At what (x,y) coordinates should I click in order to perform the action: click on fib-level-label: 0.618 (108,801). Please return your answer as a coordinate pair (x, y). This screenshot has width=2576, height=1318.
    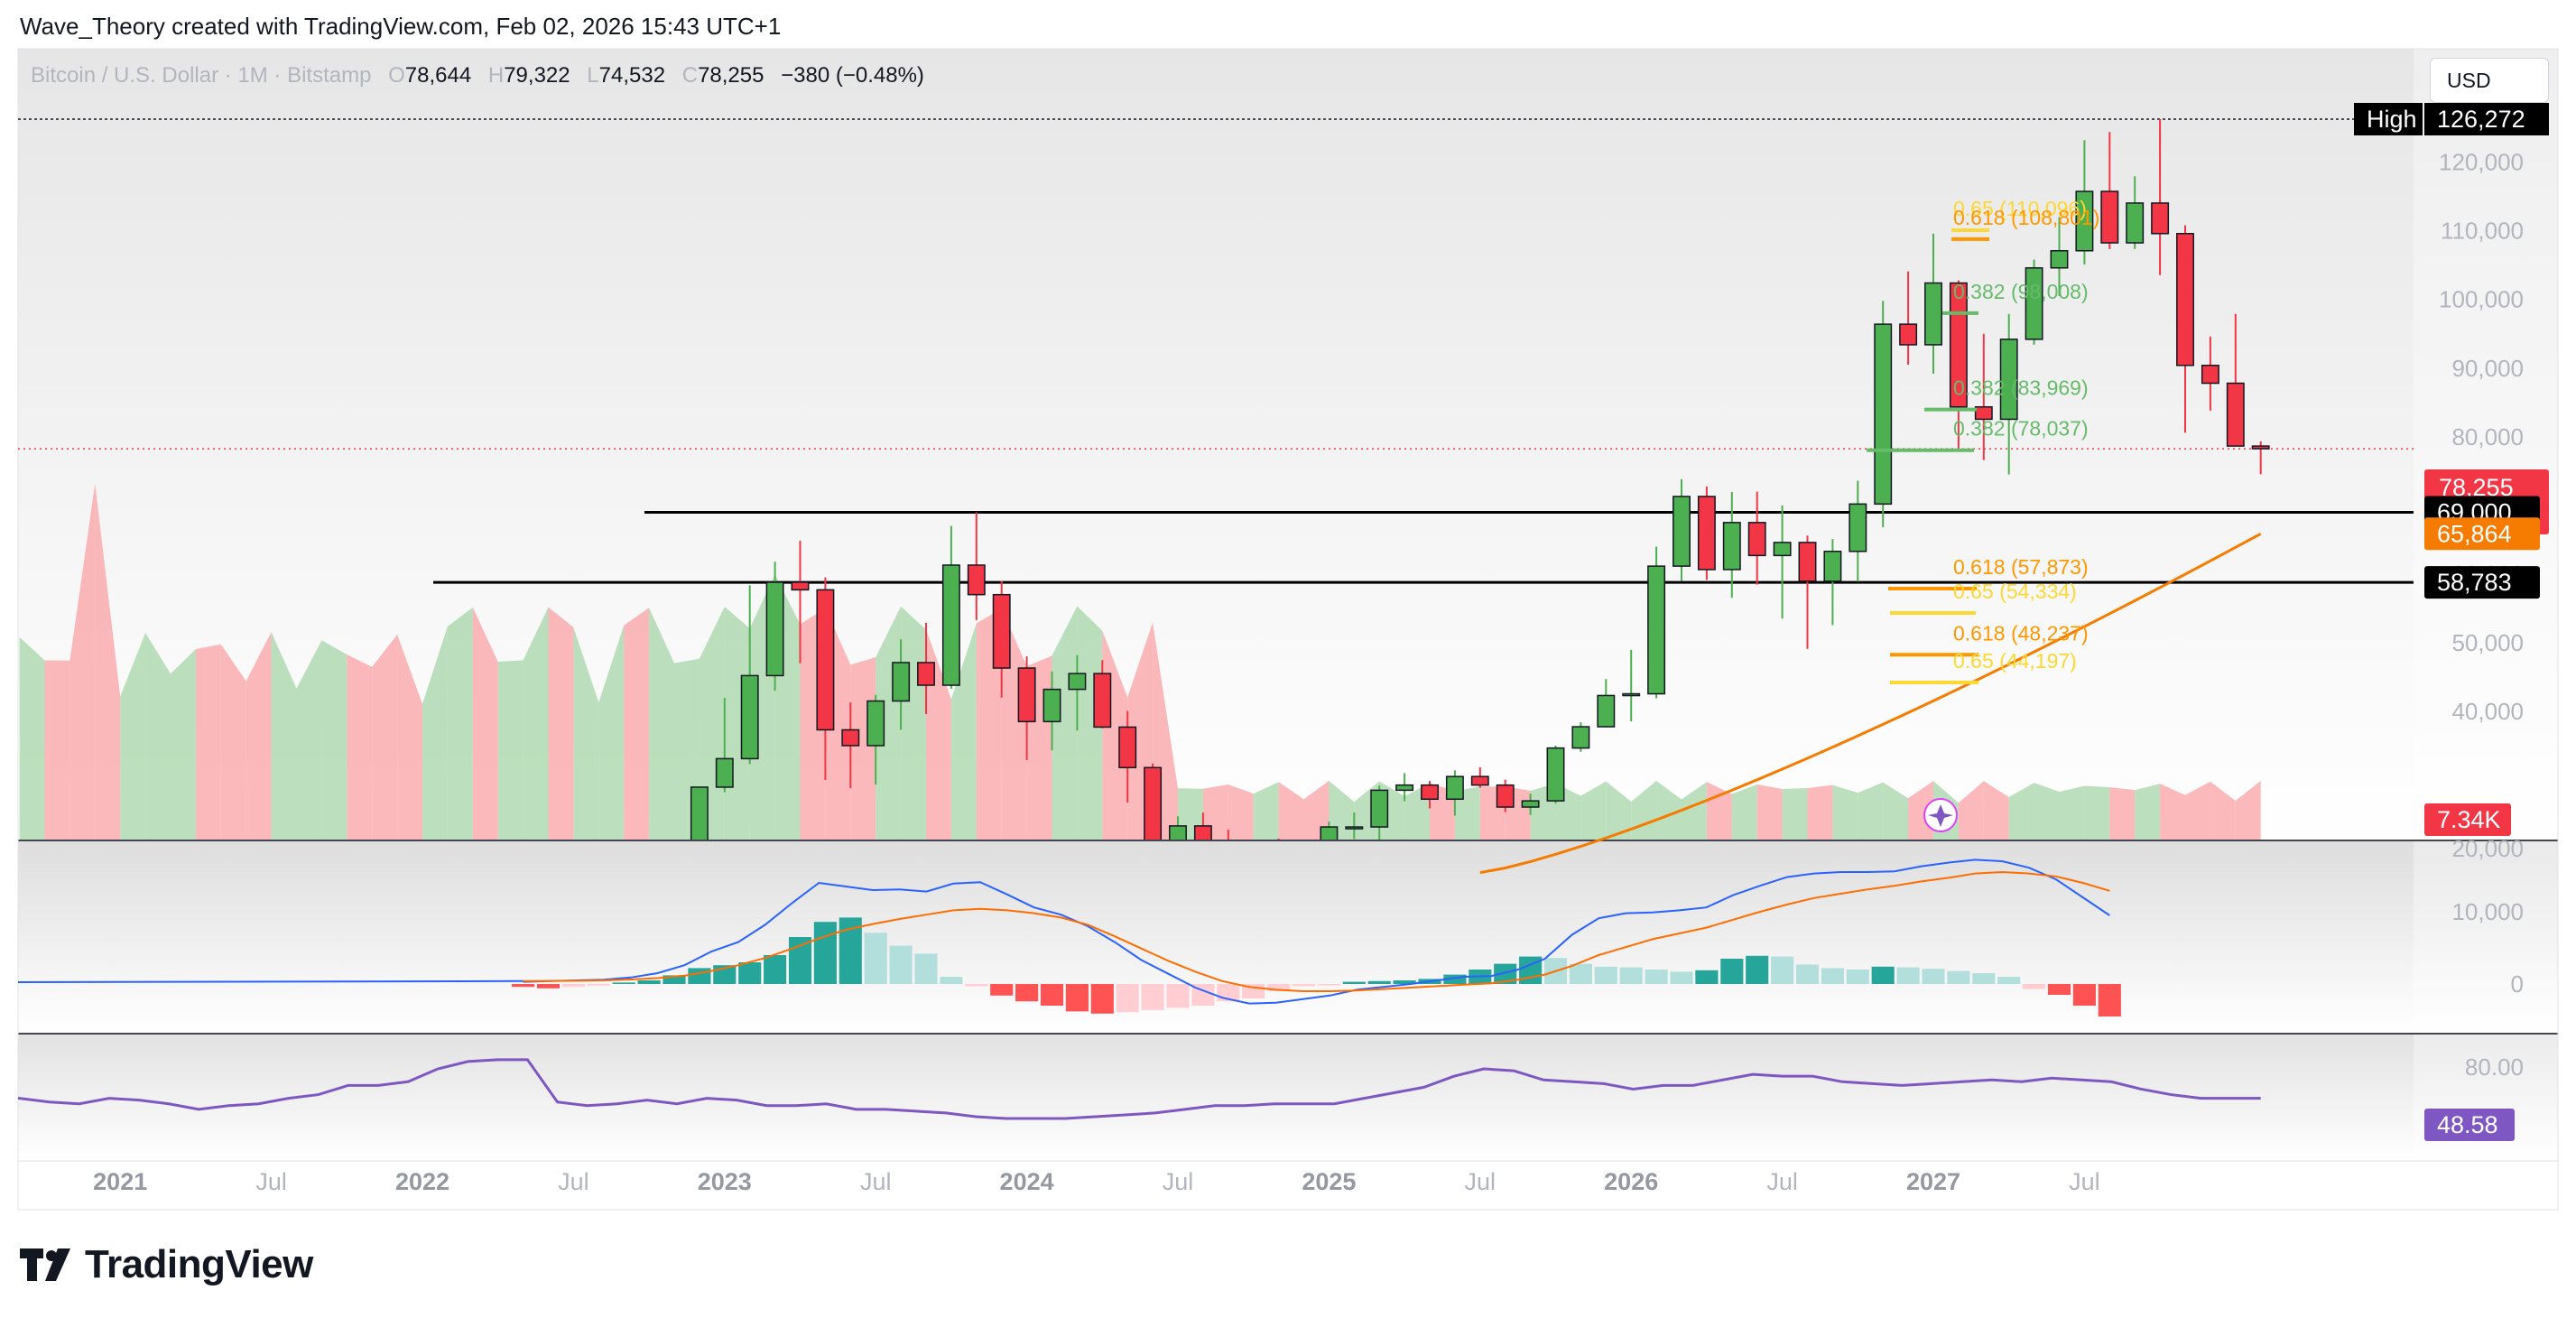
    Looking at the image, I should click on (2026, 218).